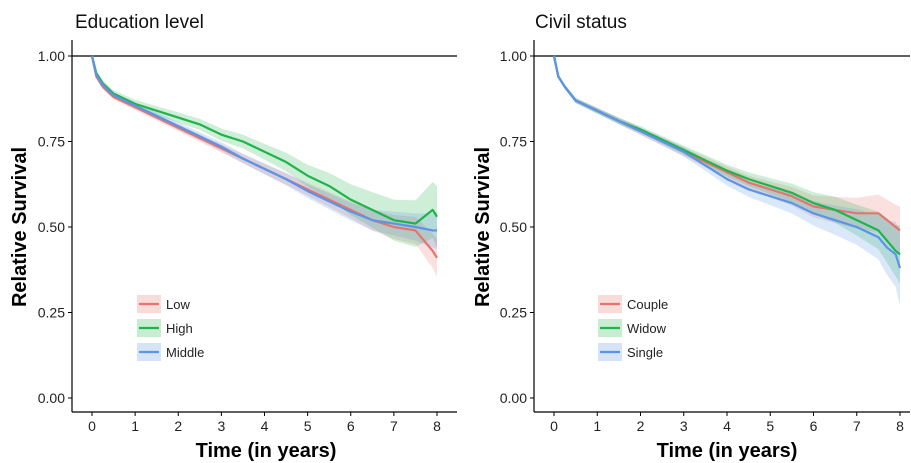 The height and width of the screenshot is (463, 911). What do you see at coordinates (179, 328) in the screenshot?
I see `legend-label-high: High` at bounding box center [179, 328].